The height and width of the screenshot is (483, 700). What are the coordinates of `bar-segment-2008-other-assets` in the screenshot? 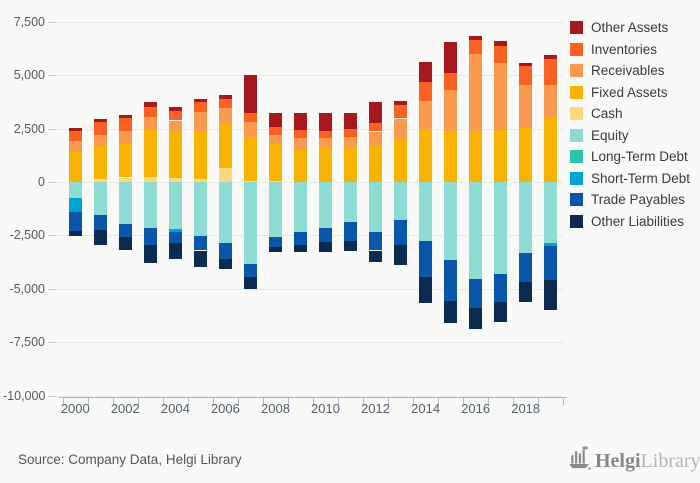 It's located at (275, 120).